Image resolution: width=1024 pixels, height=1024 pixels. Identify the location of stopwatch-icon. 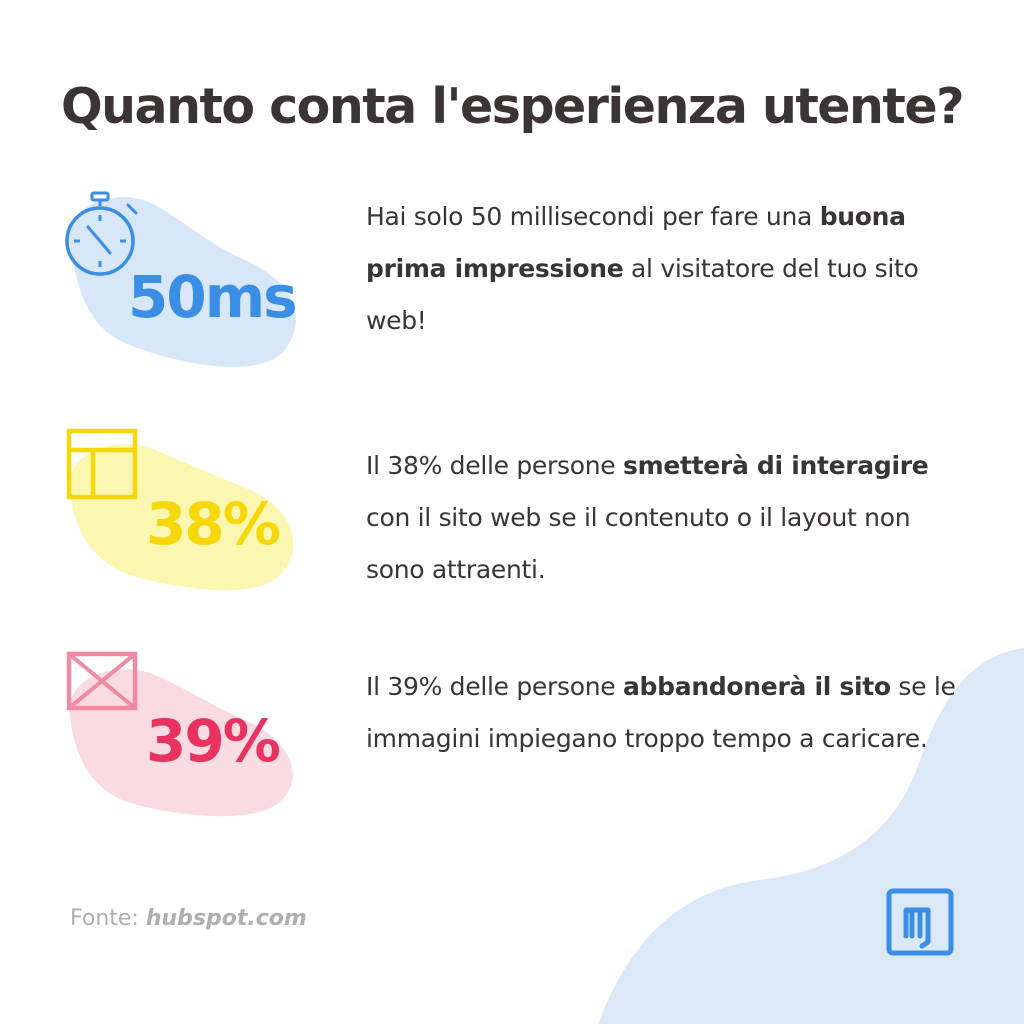
(101, 233).